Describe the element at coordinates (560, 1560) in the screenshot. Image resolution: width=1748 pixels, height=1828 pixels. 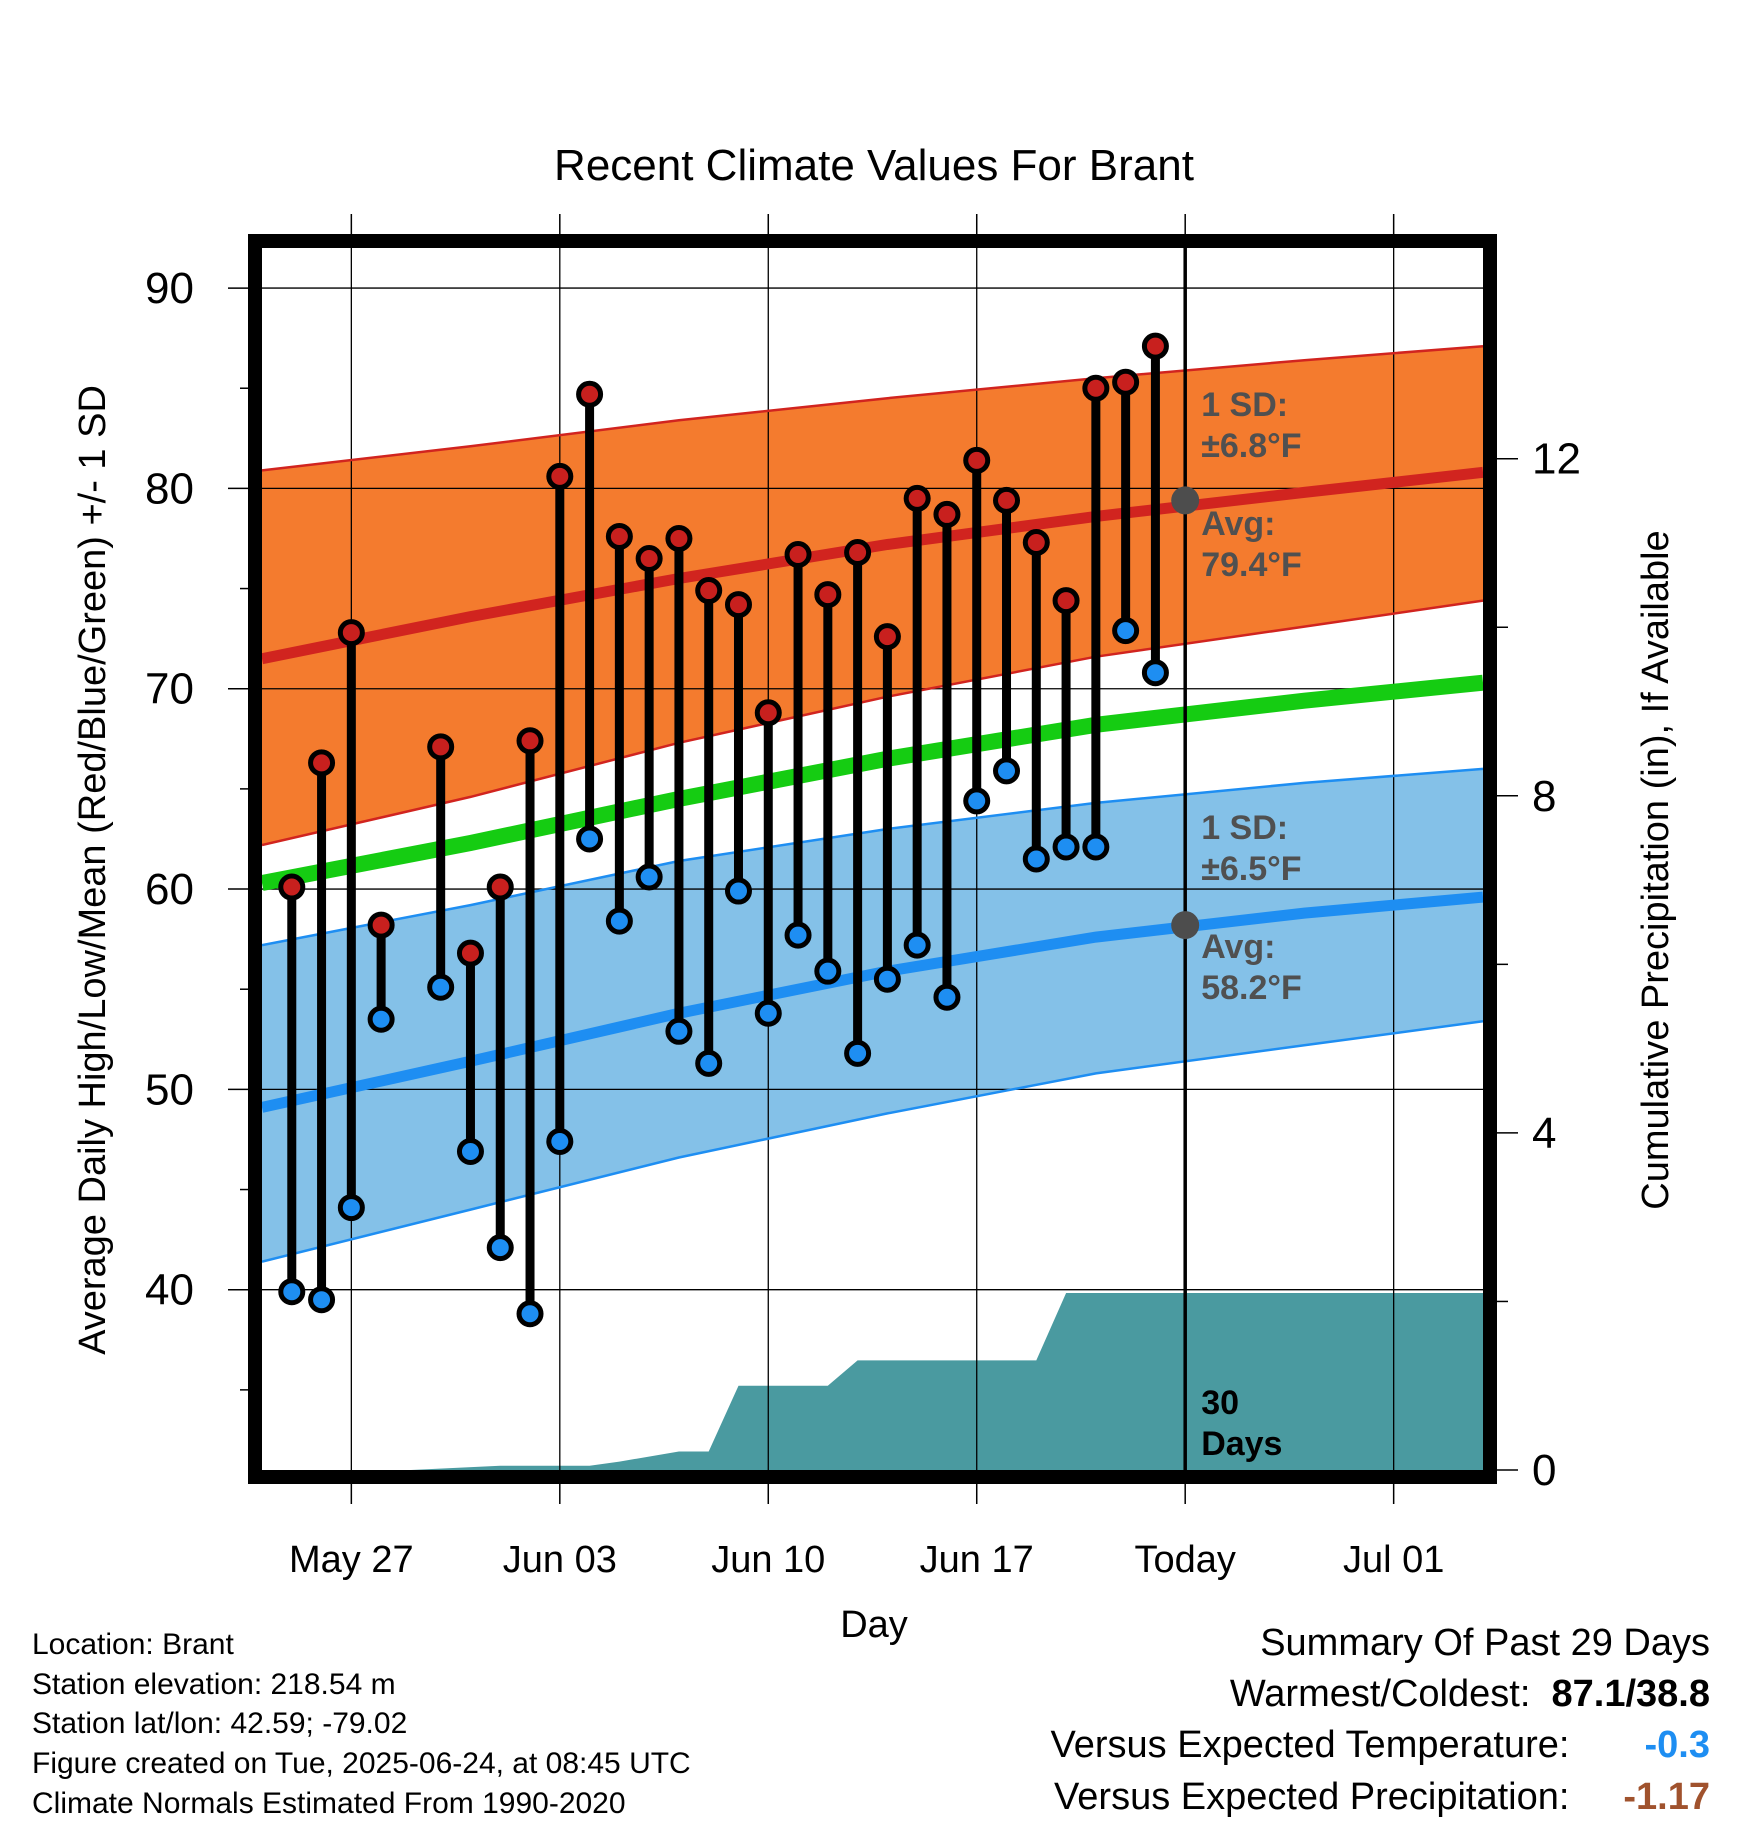
I see `x-tick-label: Jun 03` at that location.